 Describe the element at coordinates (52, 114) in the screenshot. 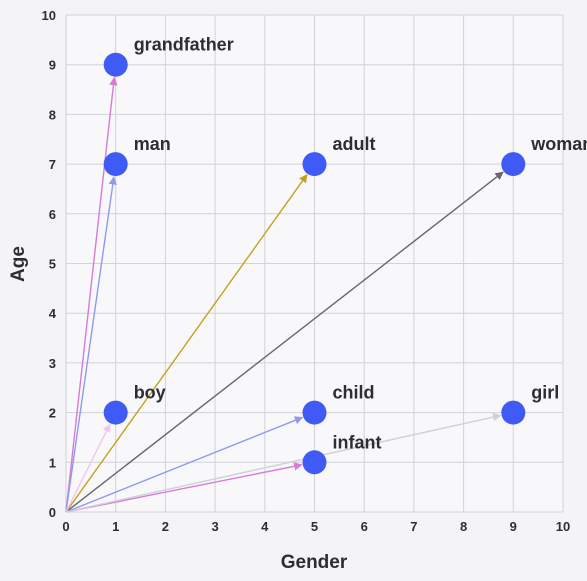

I see `y-tick-label: 8` at that location.